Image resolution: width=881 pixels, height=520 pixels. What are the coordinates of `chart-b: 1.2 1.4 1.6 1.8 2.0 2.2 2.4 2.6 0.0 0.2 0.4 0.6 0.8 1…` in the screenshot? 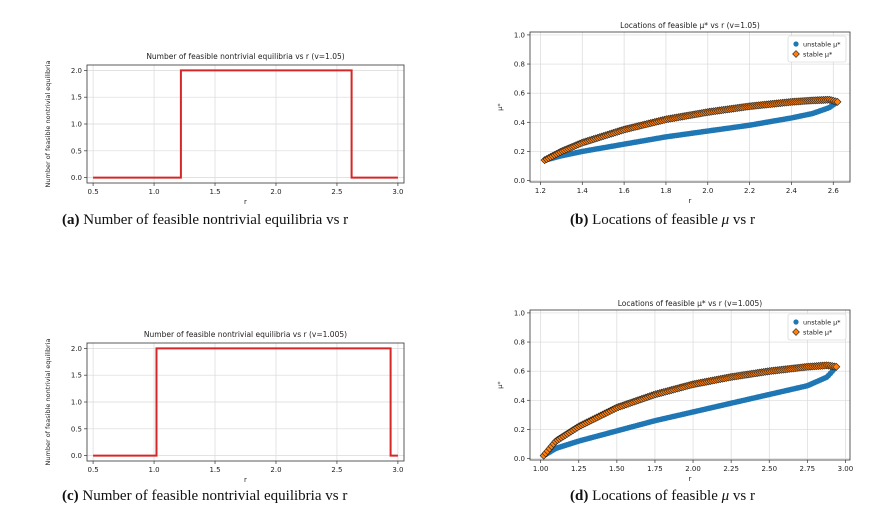 It's located at (673, 113).